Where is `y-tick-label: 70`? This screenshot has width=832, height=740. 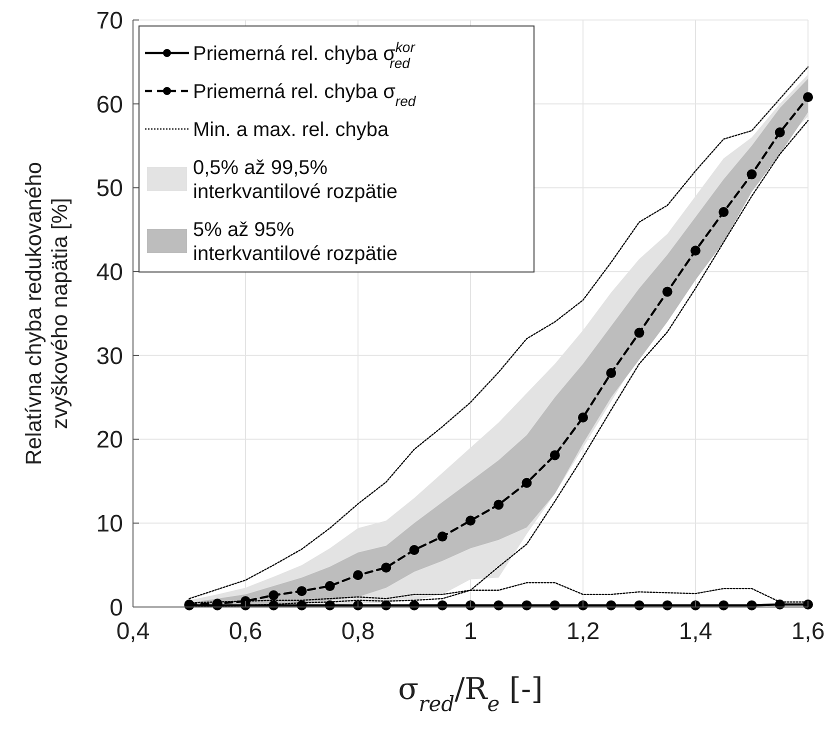
y-tick-label: 70 is located at coordinates (109, 20).